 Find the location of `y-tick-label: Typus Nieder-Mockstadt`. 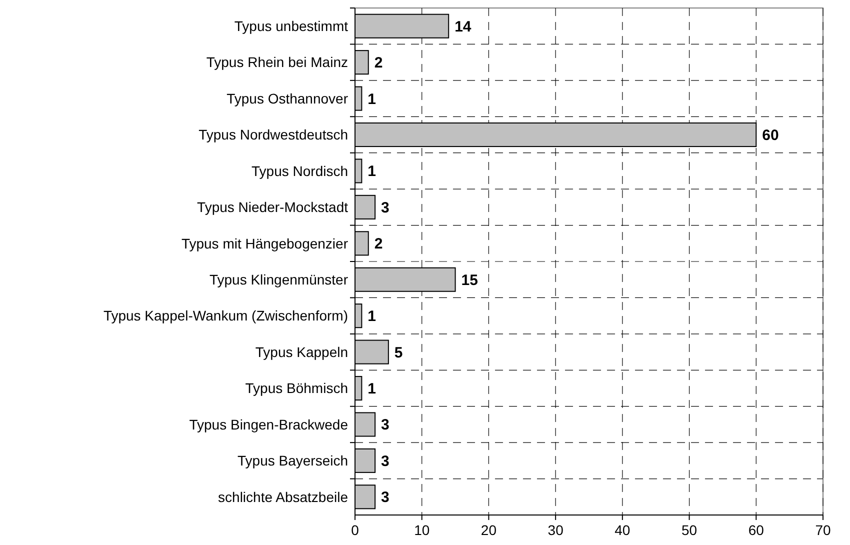

y-tick-label: Typus Nieder-Mockstadt is located at coordinates (272, 207).